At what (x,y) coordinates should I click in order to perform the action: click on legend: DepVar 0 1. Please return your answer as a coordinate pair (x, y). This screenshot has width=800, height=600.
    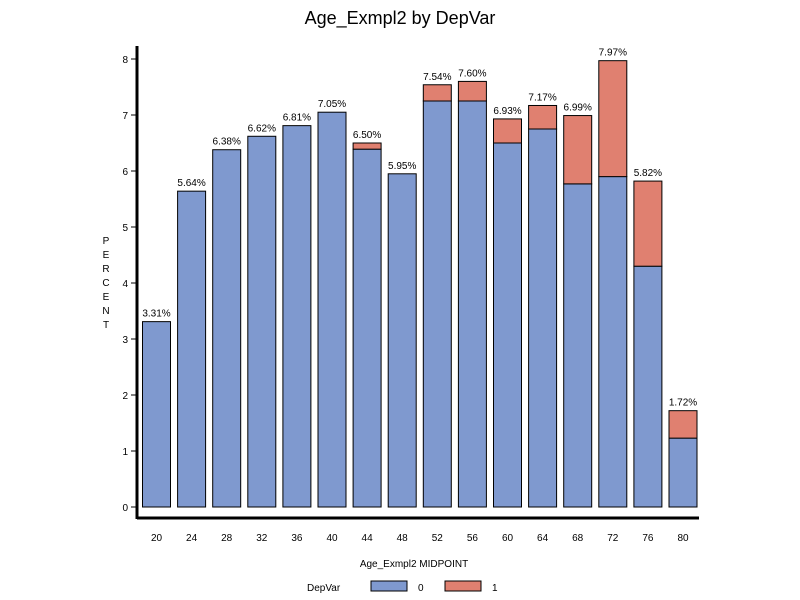
    Looking at the image, I should click on (402, 587).